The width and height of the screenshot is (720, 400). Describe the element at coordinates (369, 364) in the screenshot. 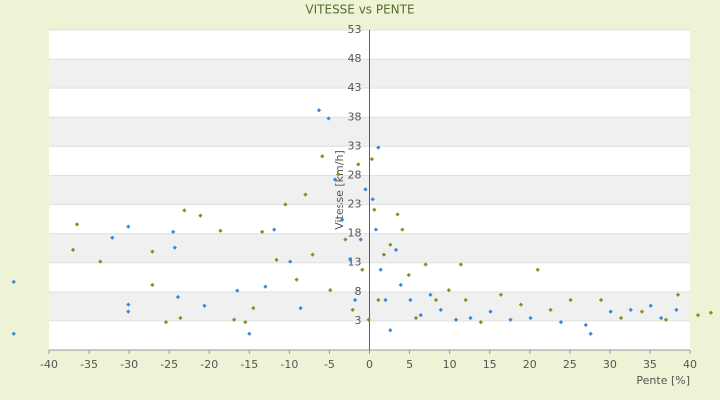

I see `x-tick-label: 0` at that location.